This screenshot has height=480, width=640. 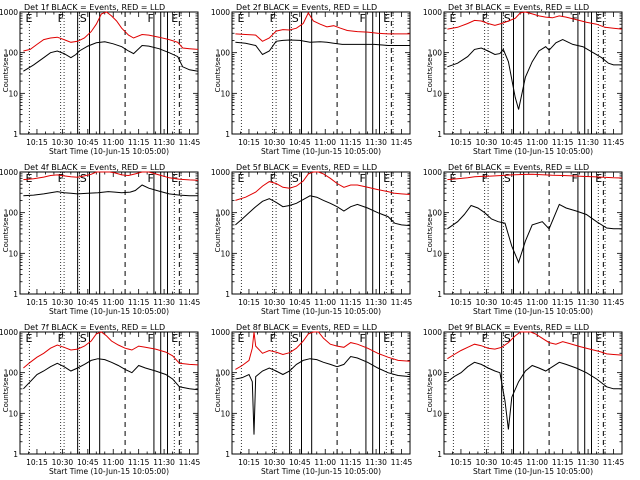 I want to click on panel-title: Det 6f BLACK = Events, RED = LLD, so click(x=518, y=167).